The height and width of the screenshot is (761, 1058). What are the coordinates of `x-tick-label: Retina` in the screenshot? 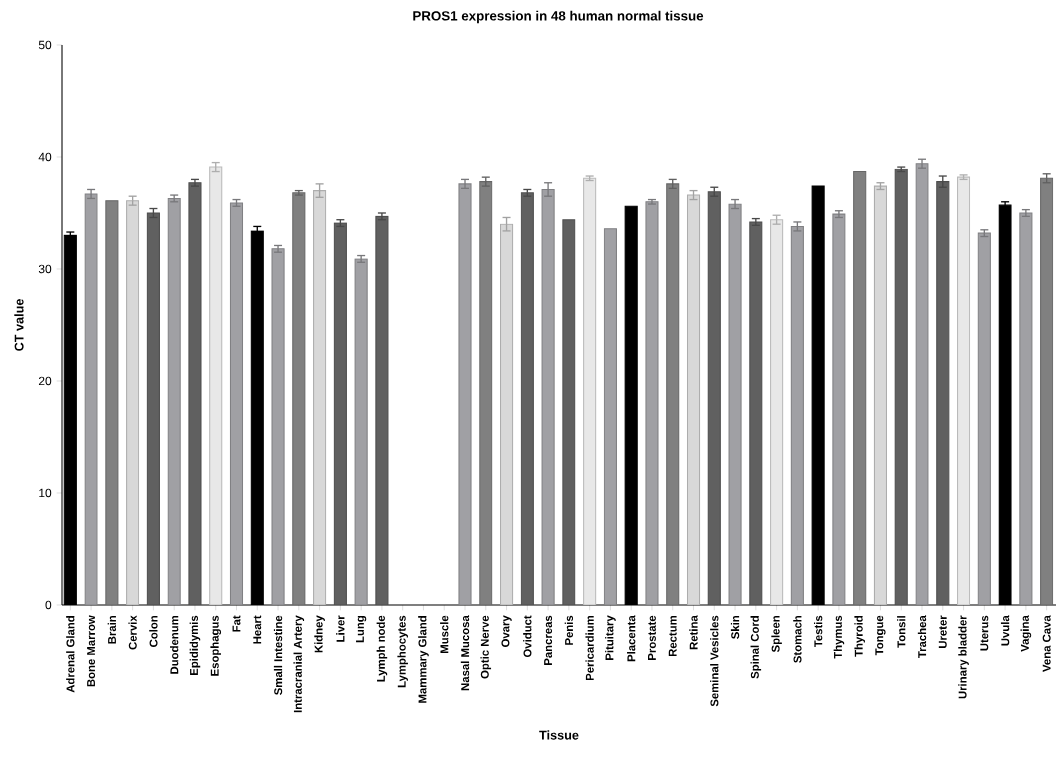 It's located at (693, 632).